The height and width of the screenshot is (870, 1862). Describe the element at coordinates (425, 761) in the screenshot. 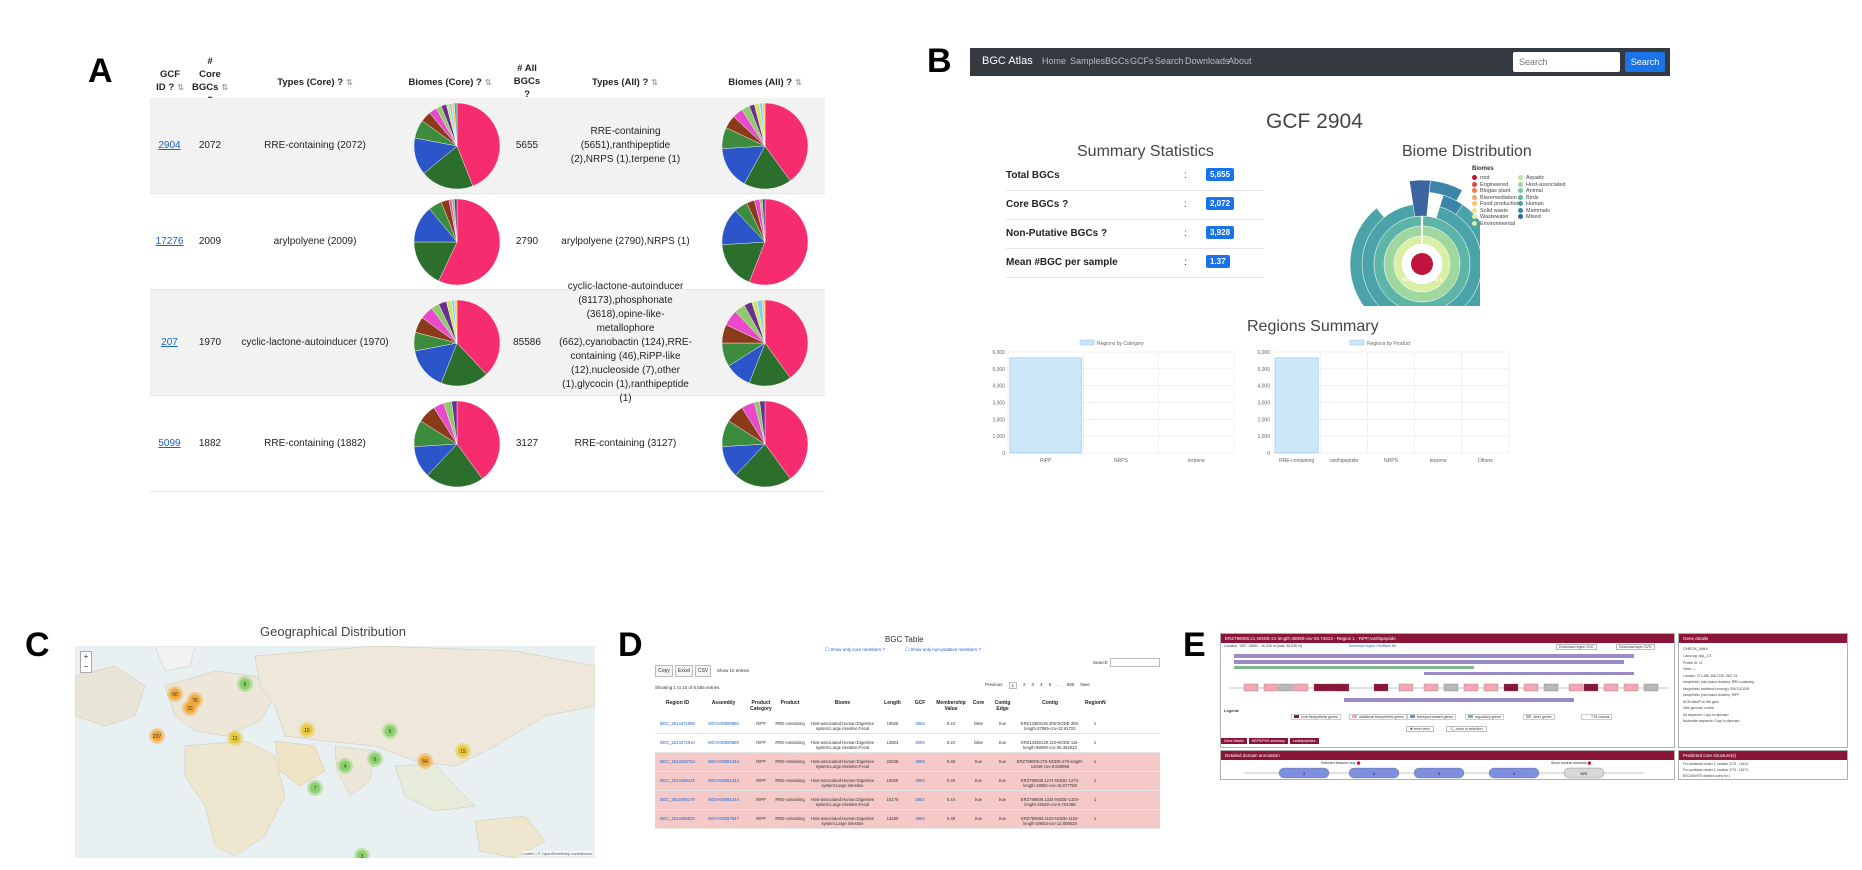

I see `map-cluster-marker: 54` at that location.